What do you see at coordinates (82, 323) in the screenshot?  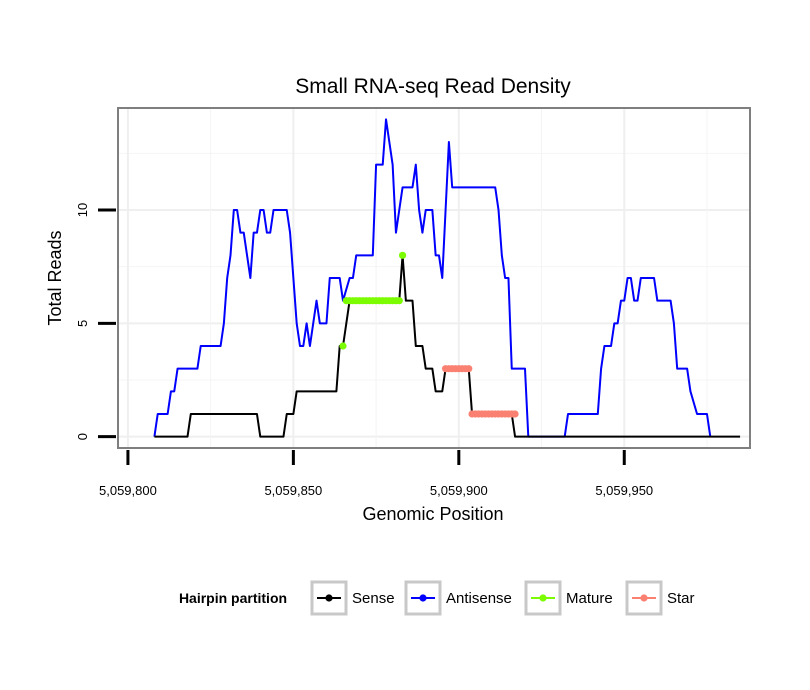 I see `y-tick-label: 5` at bounding box center [82, 323].